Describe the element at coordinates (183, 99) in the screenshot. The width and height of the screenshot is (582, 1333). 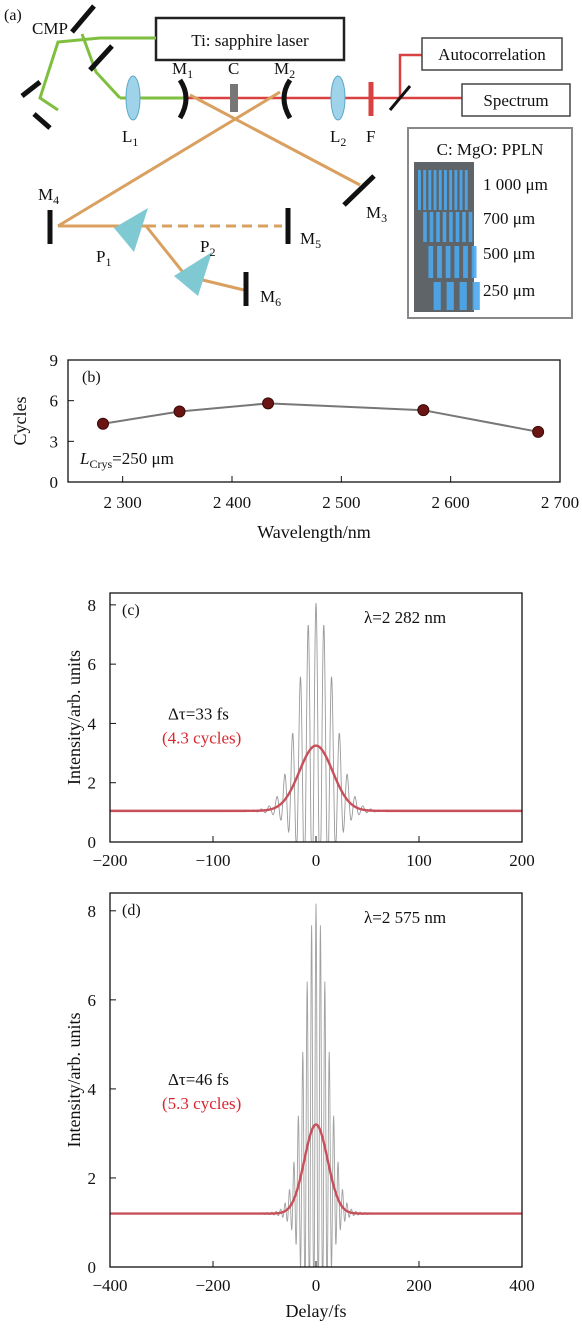
I see `mirror-m1-icon` at that location.